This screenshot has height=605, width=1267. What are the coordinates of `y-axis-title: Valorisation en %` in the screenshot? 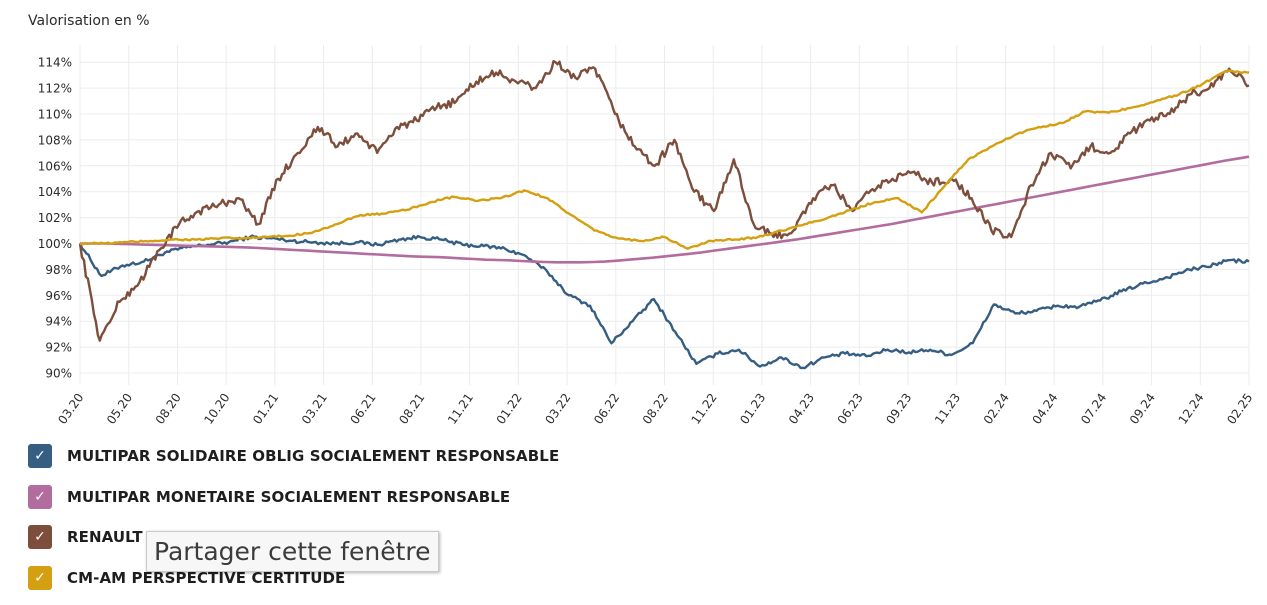 It's located at (89, 21).